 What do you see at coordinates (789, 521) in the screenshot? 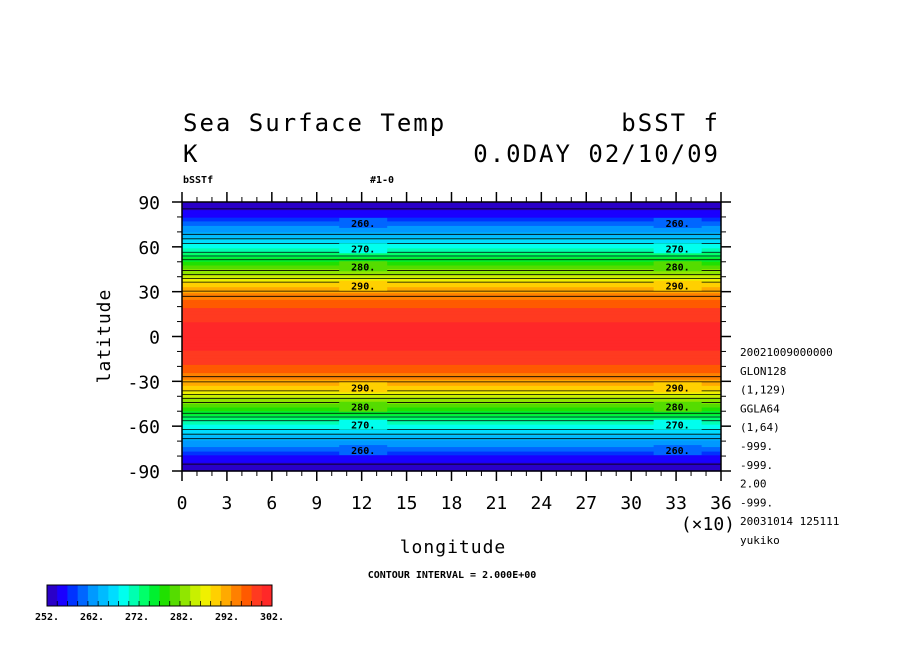
I see `info-line: 20031014 125111` at bounding box center [789, 521].